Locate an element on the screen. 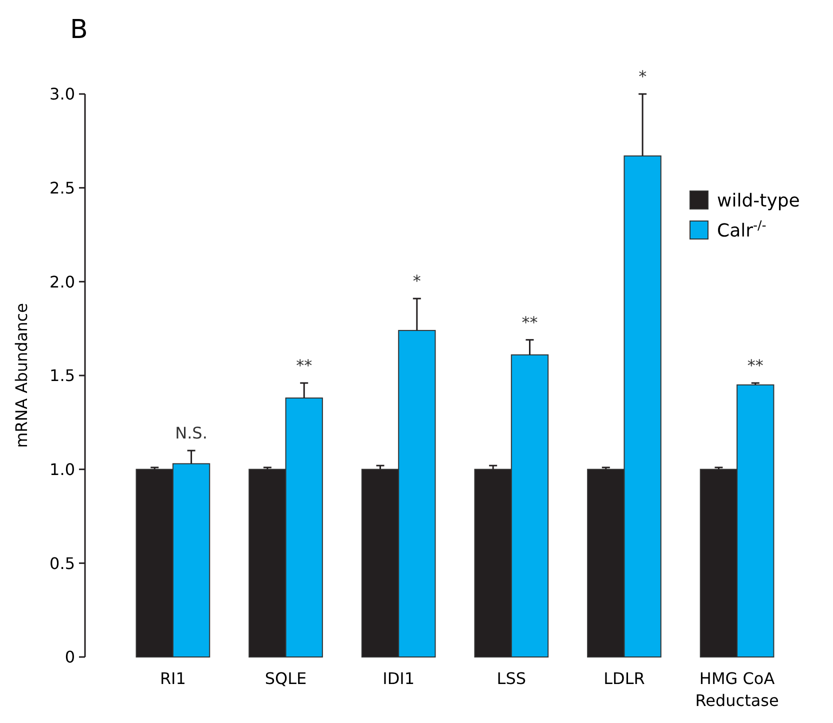  y-tick-label: 2.0 is located at coordinates (62, 282).